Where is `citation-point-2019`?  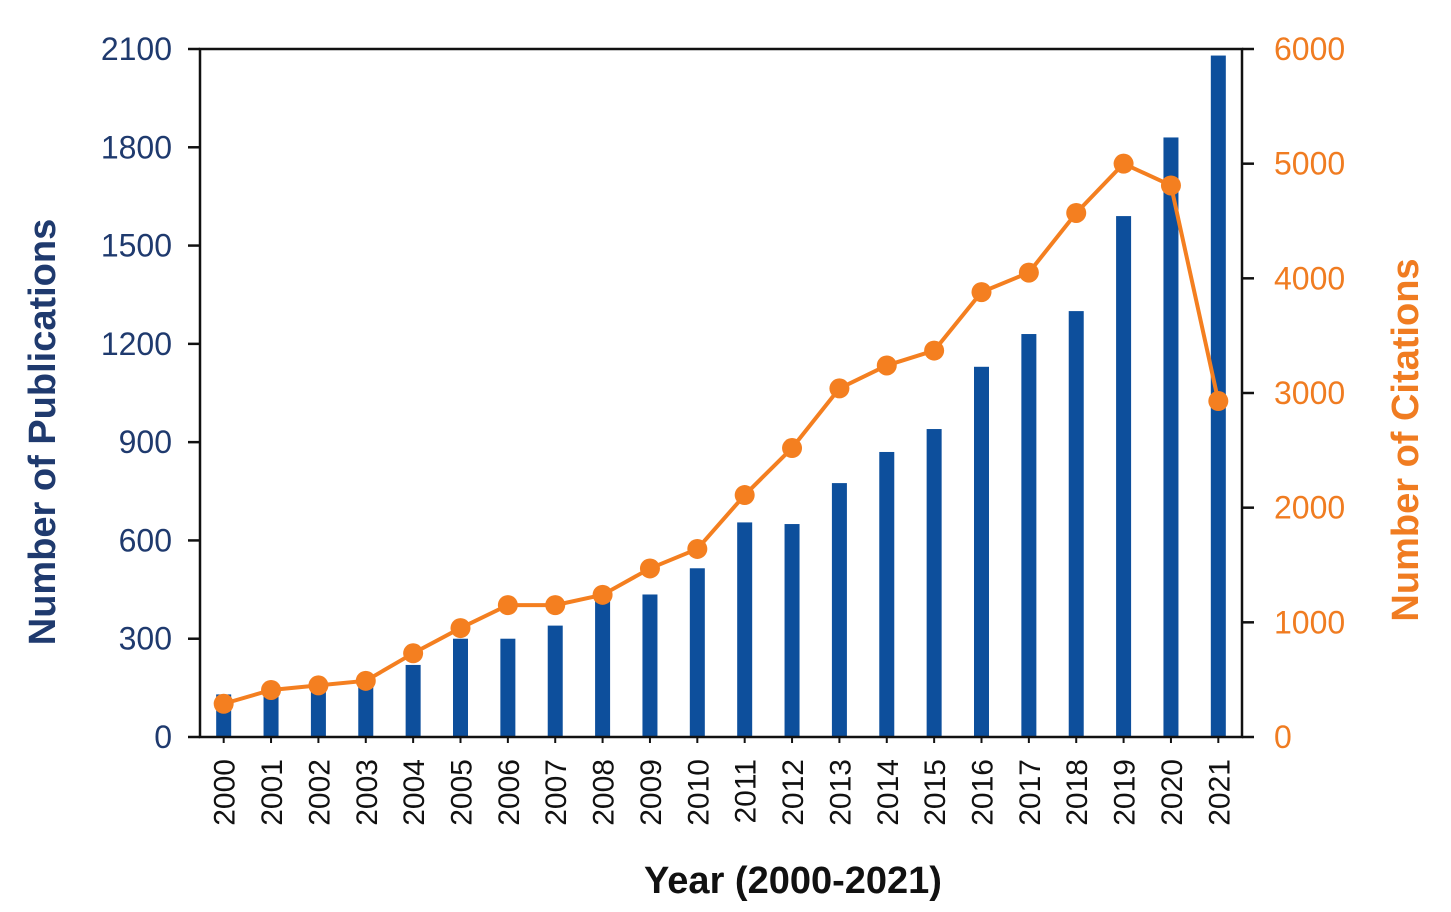
citation-point-2019 is located at coordinates (1123, 163).